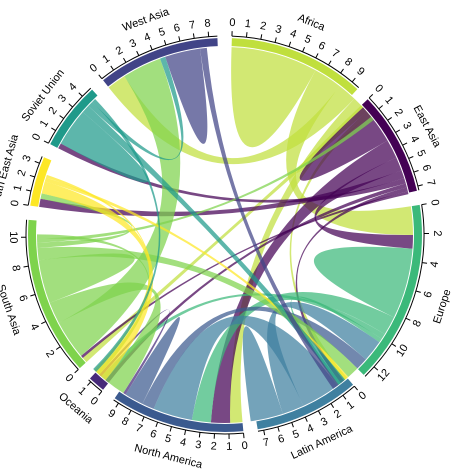  Describe the element at coordinates (363, 203) in the screenshot. I see `flow-east-asia-to-europe` at that location.